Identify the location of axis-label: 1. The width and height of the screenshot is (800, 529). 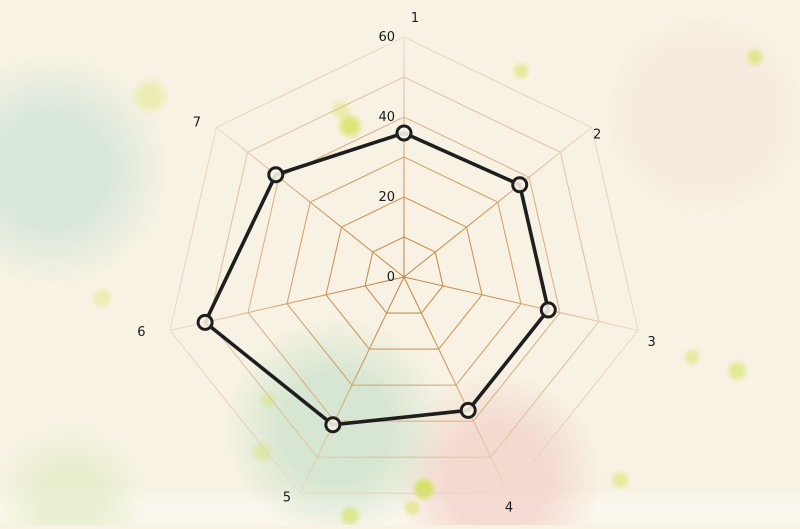
(415, 18).